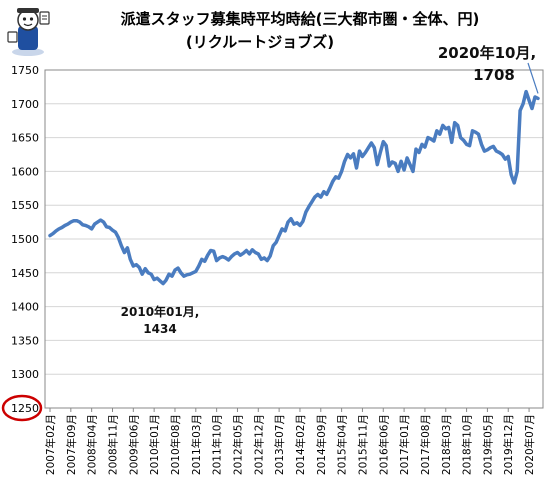 The height and width of the screenshot is (499, 552). Describe the element at coordinates (25, 408) in the screenshot. I see `y-tick-label: 1250` at that location.